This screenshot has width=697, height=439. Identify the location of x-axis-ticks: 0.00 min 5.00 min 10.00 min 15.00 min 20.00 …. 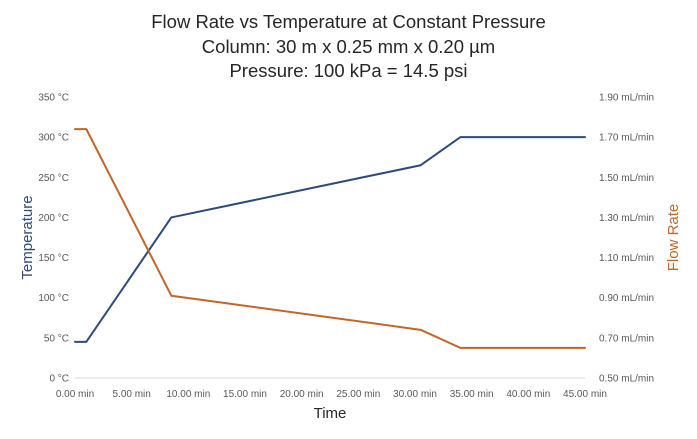
(331, 394).